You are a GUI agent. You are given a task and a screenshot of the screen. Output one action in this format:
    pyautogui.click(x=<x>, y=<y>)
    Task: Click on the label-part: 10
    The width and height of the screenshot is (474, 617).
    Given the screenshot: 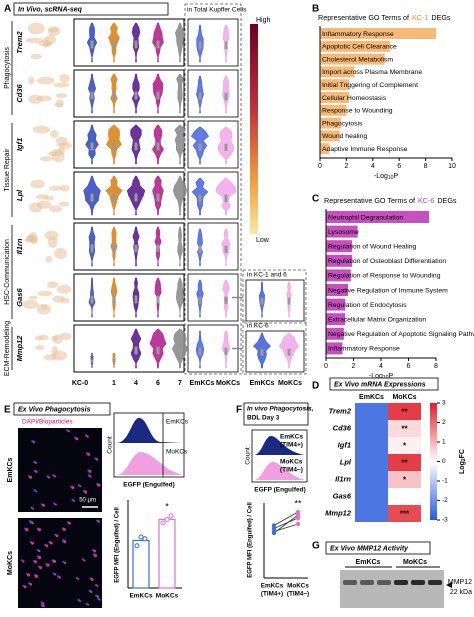 What is the action you would take?
    pyautogui.click(x=391, y=178)
    